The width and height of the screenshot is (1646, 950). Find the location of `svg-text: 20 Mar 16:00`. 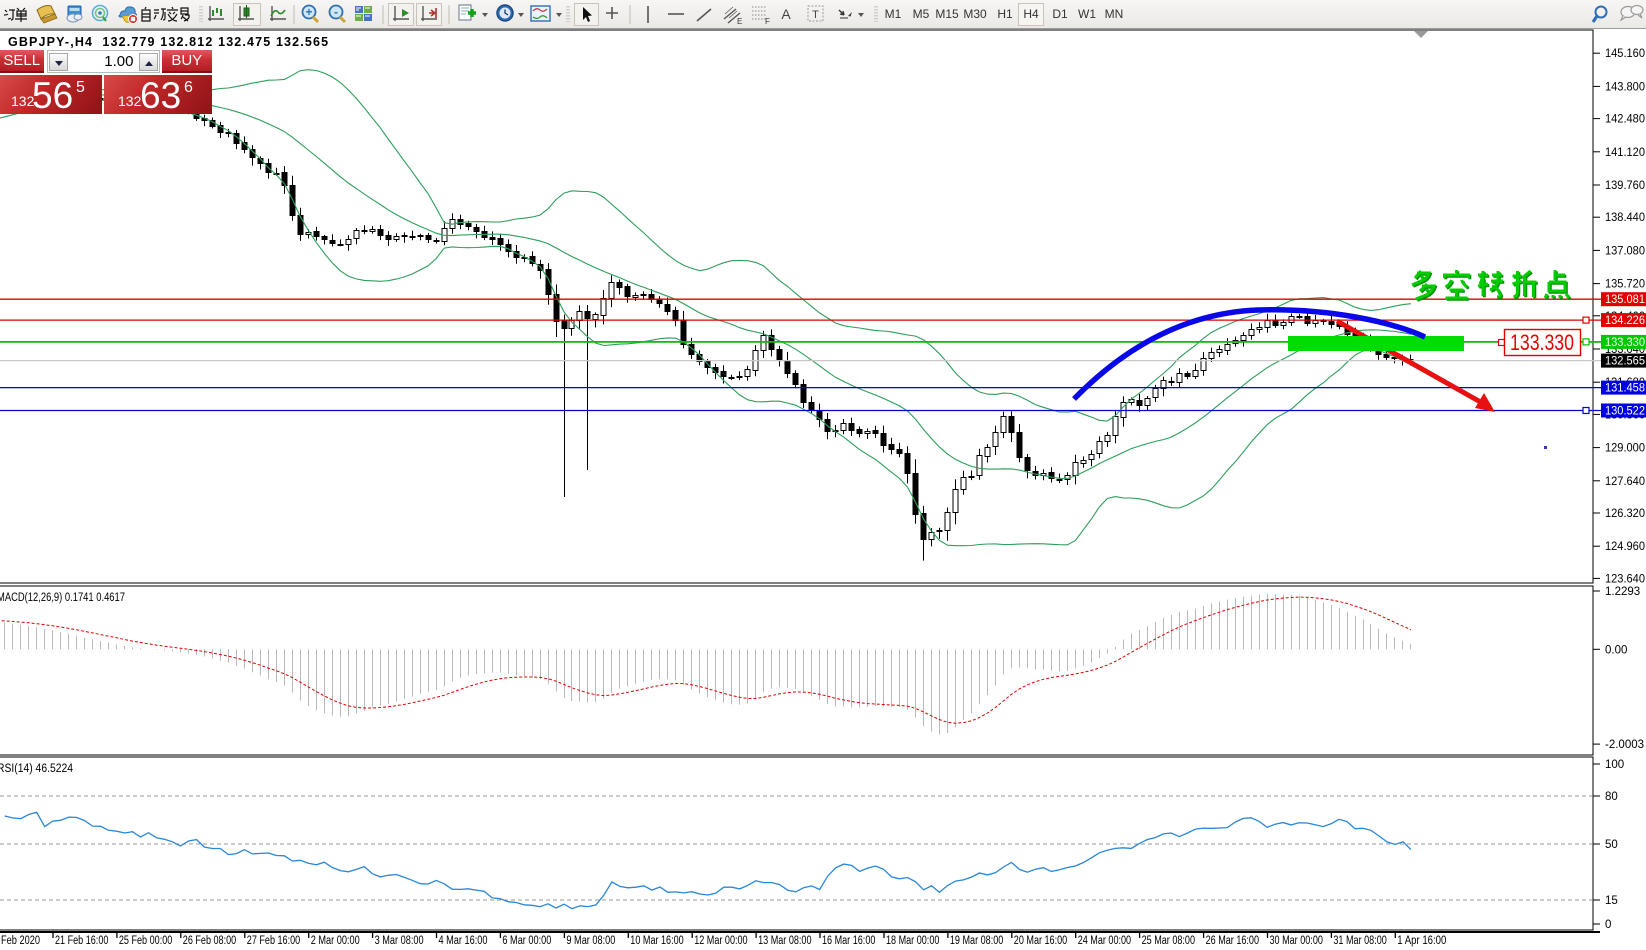

svg-text: 20 Mar 16:00 is located at coordinates (1040, 941).